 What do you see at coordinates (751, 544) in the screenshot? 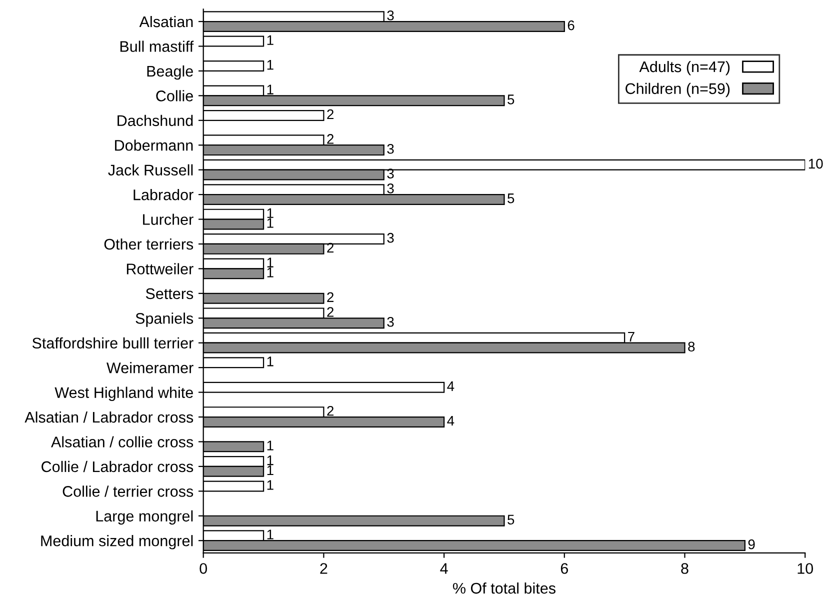
I see `data-label: 9` at bounding box center [751, 544].